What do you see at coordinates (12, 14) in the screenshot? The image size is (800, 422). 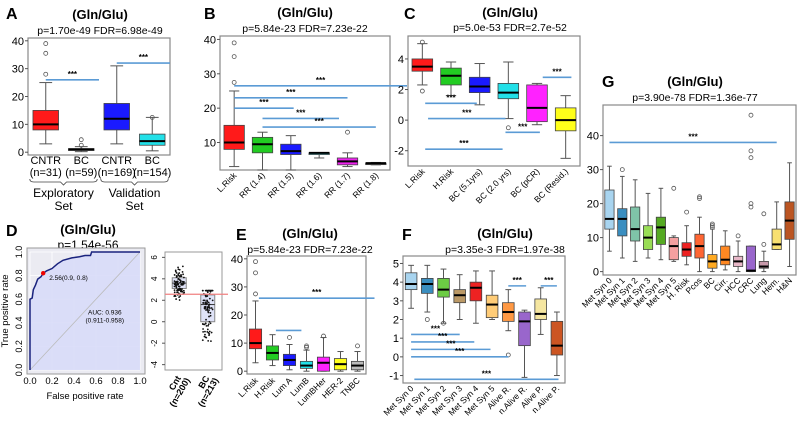 I see `panel-label: A` at bounding box center [12, 14].